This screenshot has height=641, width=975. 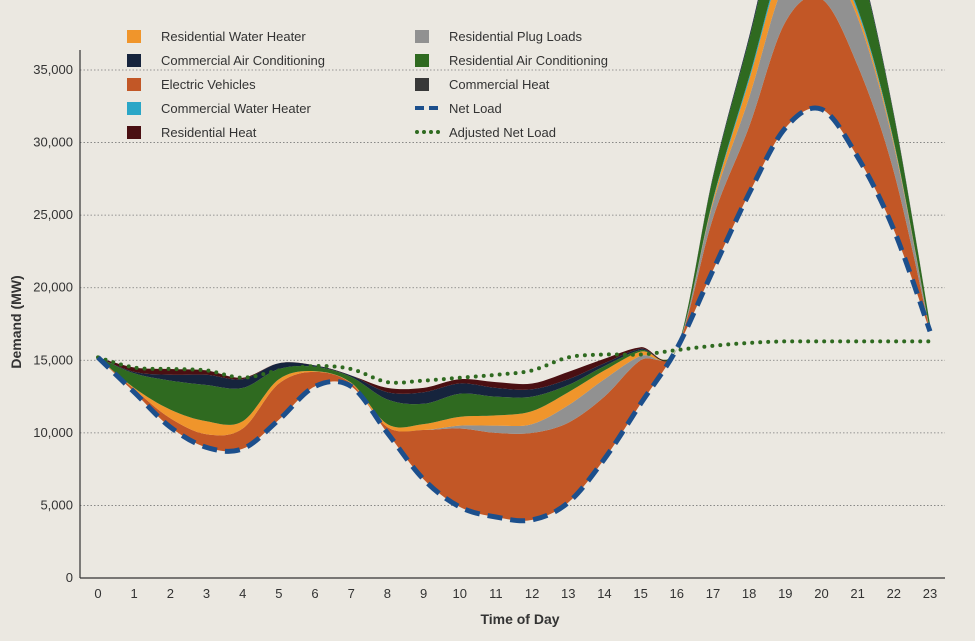 I want to click on legend-label-commercial-heat: Commercial Heat, so click(x=499, y=84).